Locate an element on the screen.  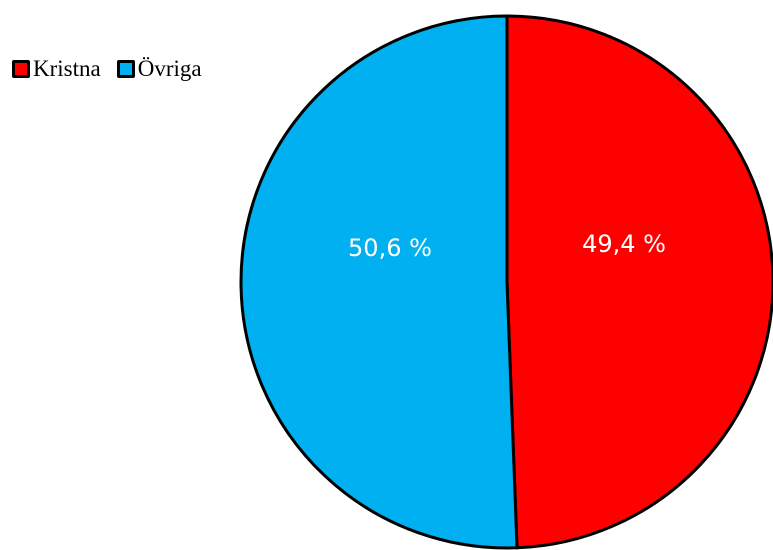
data-label-vriga: 50,6 % is located at coordinates (390, 248).